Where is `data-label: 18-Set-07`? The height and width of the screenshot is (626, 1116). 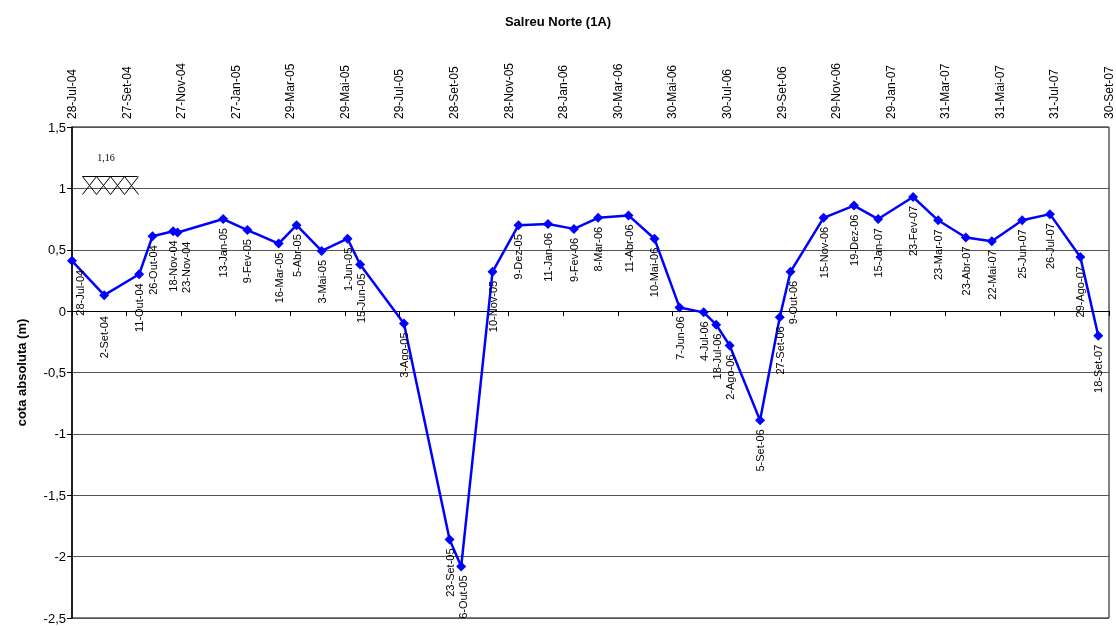
data-label: 18-Set-07 is located at coordinates (1098, 368).